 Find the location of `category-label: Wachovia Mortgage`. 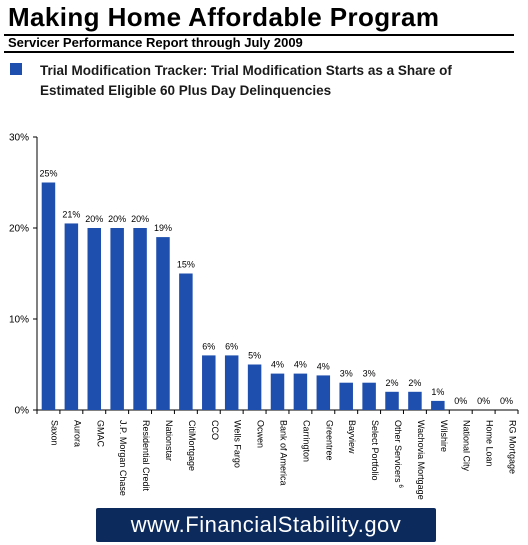

category-label: Wachovia Mortgage is located at coordinates (421, 460).